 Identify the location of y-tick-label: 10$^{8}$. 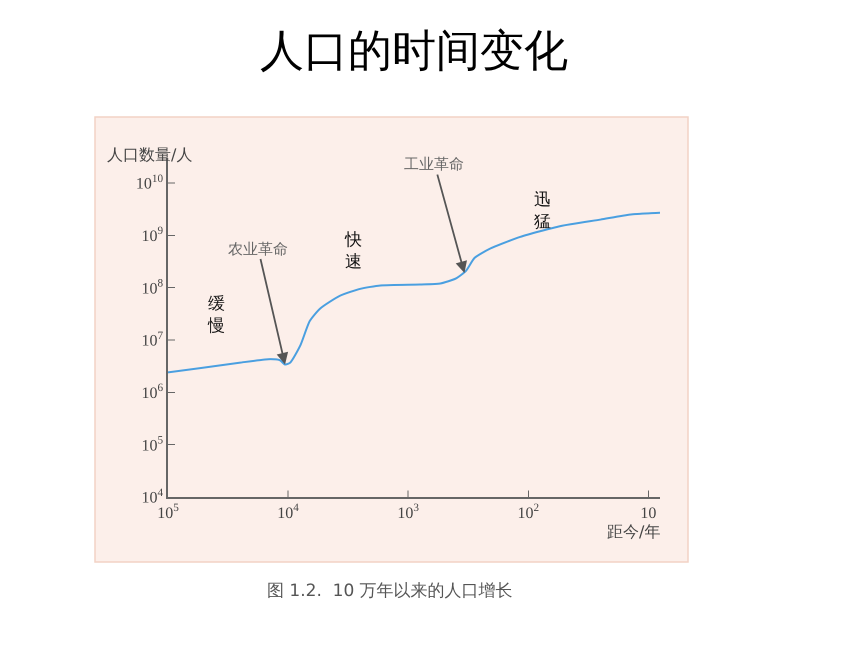
(152, 288).